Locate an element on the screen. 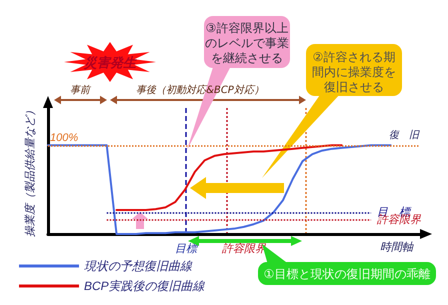  text: ③許容限界以上のレベルで事業を継続させる is located at coordinates (247, 43).